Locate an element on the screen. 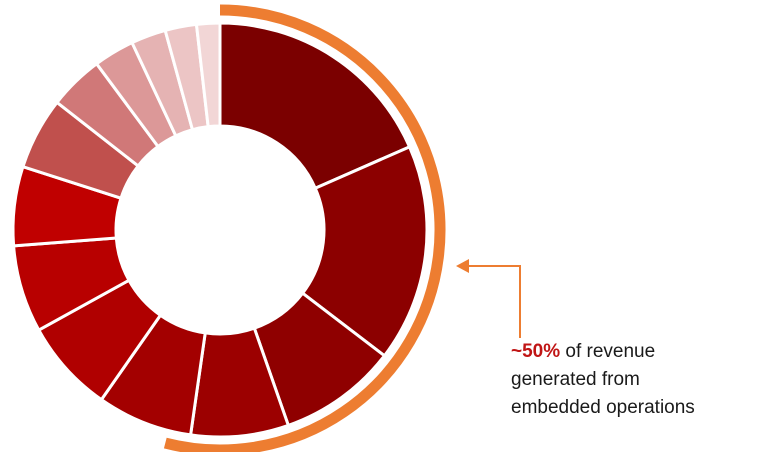  callout-percent: ~50% is located at coordinates (536, 351).